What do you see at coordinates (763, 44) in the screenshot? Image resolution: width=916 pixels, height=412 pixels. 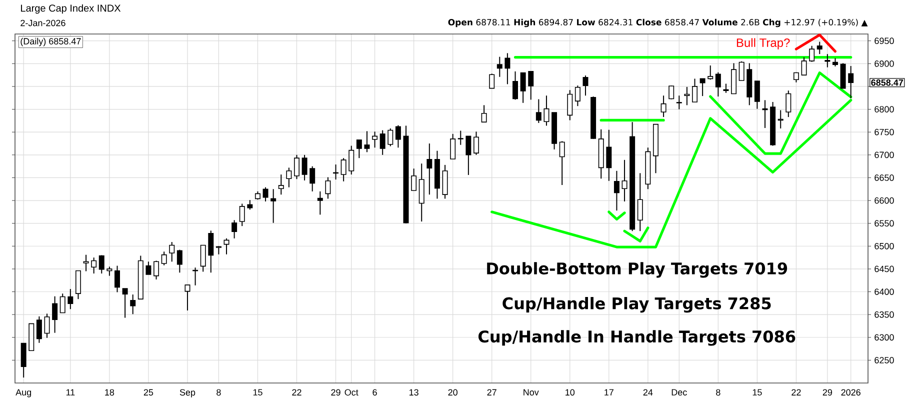 I see `annotation: Bull Trap?` at bounding box center [763, 44].